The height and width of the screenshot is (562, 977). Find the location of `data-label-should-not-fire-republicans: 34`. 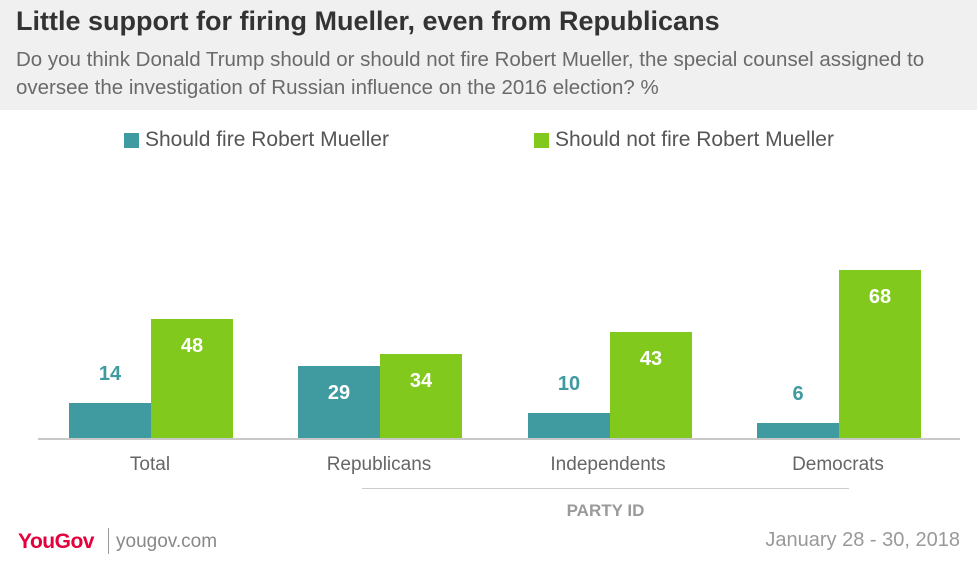

data-label-should-not-fire-republicans: 34 is located at coordinates (421, 381).